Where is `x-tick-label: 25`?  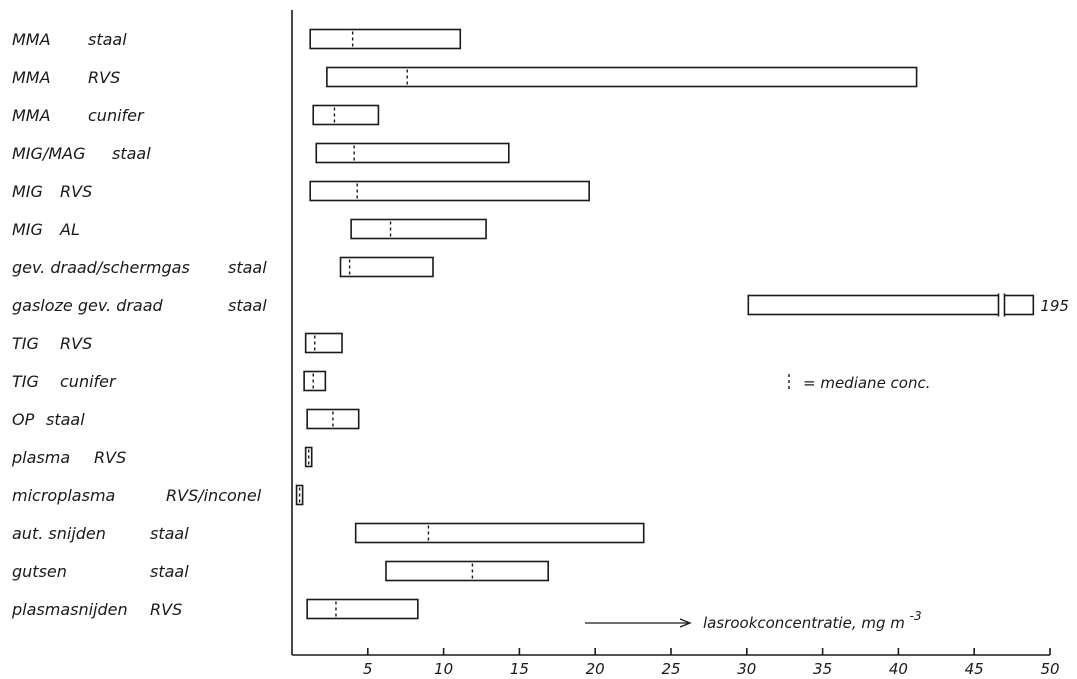 x-tick-label: 25 is located at coordinates (670, 669).